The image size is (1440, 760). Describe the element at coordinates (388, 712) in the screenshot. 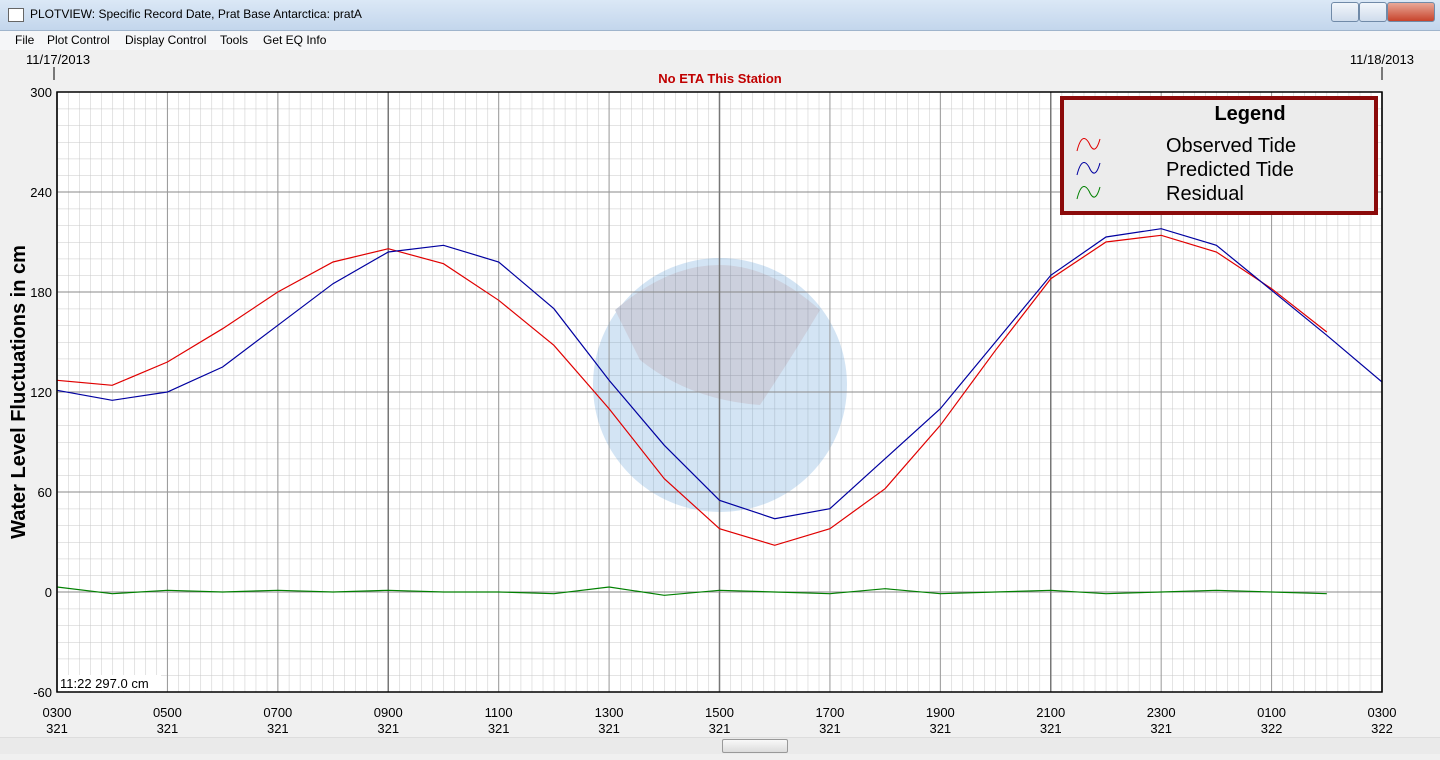

I see `x-tick-label: 0900` at that location.